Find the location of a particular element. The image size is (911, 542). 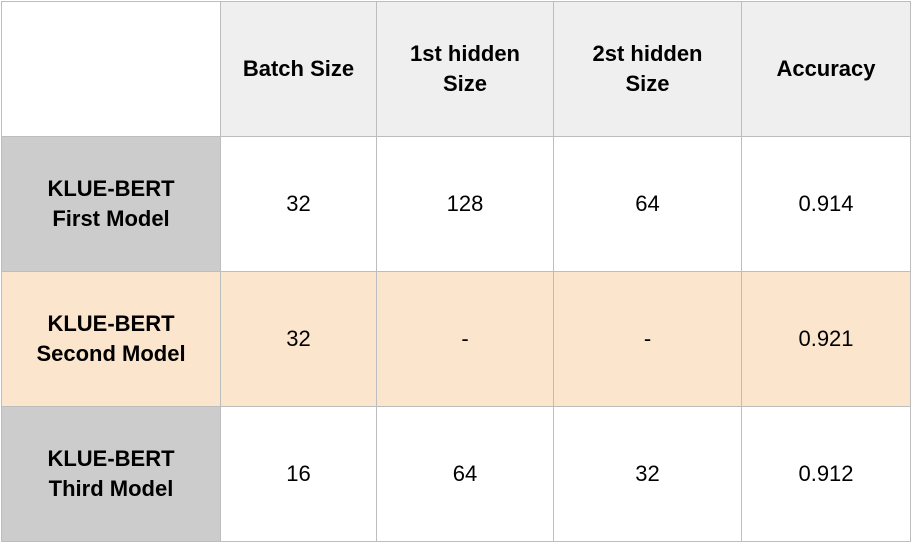

header-batch-size-label: Batch Size is located at coordinates (298, 68).